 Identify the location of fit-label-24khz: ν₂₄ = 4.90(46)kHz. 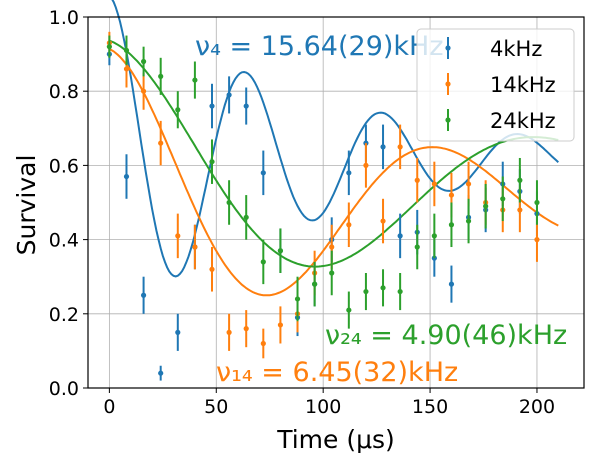
(446, 335).